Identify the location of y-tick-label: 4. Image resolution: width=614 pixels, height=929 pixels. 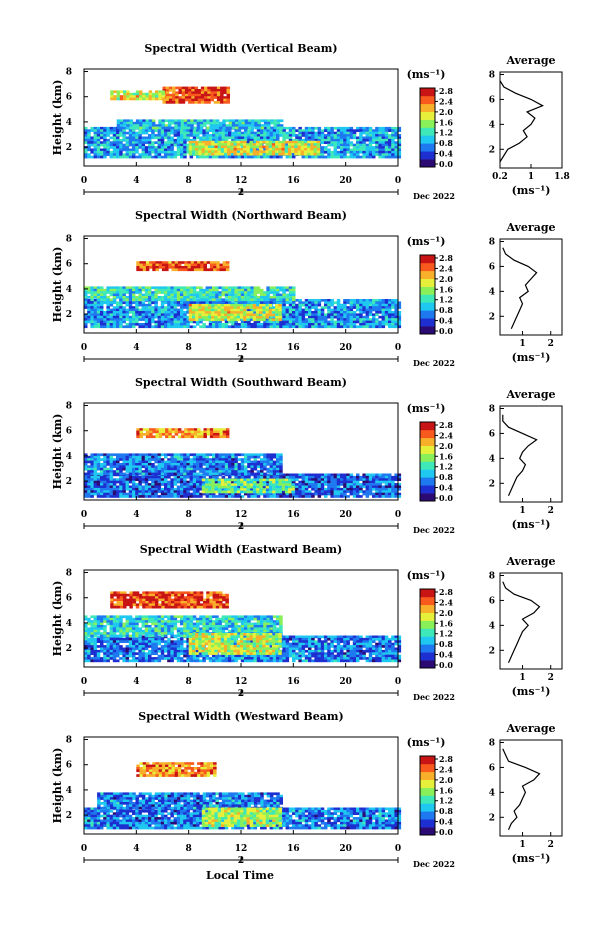
(69, 290).